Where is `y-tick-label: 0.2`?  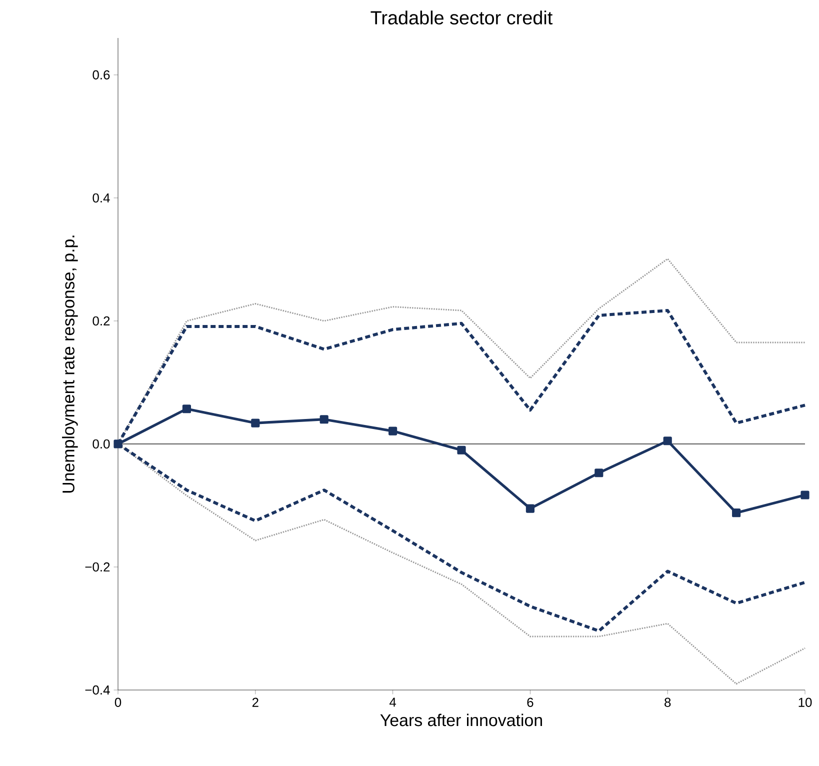 y-tick-label: 0.2 is located at coordinates (101, 321).